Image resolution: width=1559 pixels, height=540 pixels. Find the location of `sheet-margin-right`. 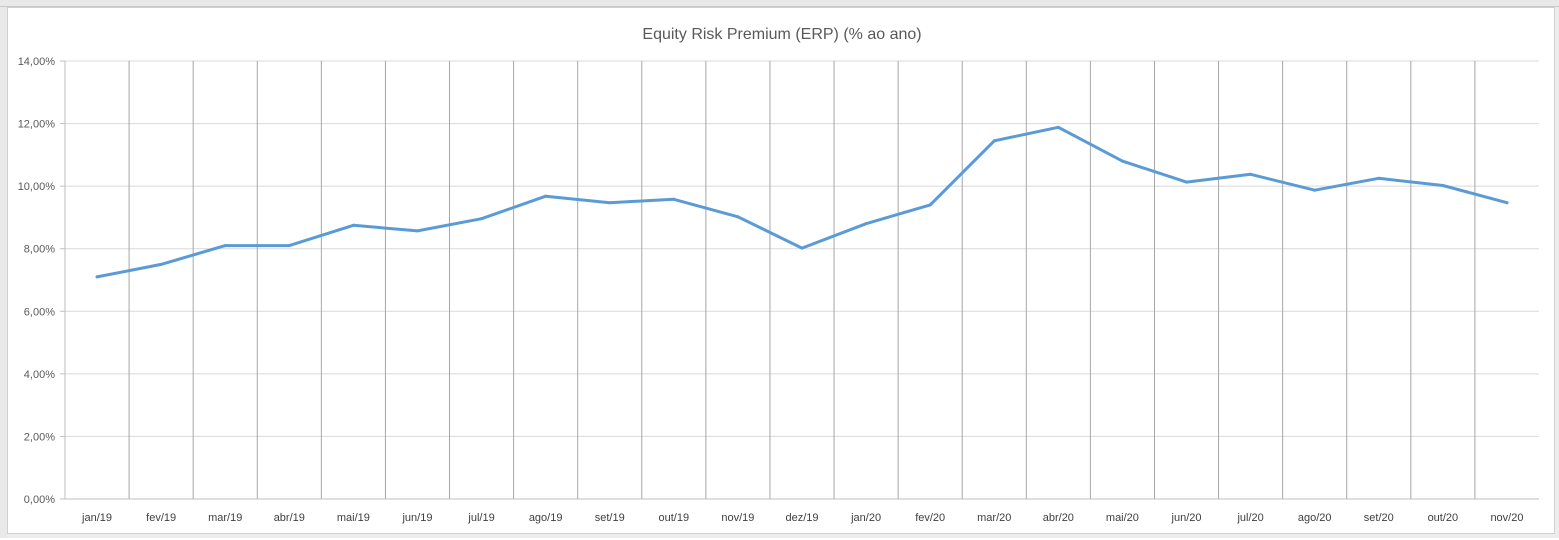

sheet-margin-right is located at coordinates (1557, 272).